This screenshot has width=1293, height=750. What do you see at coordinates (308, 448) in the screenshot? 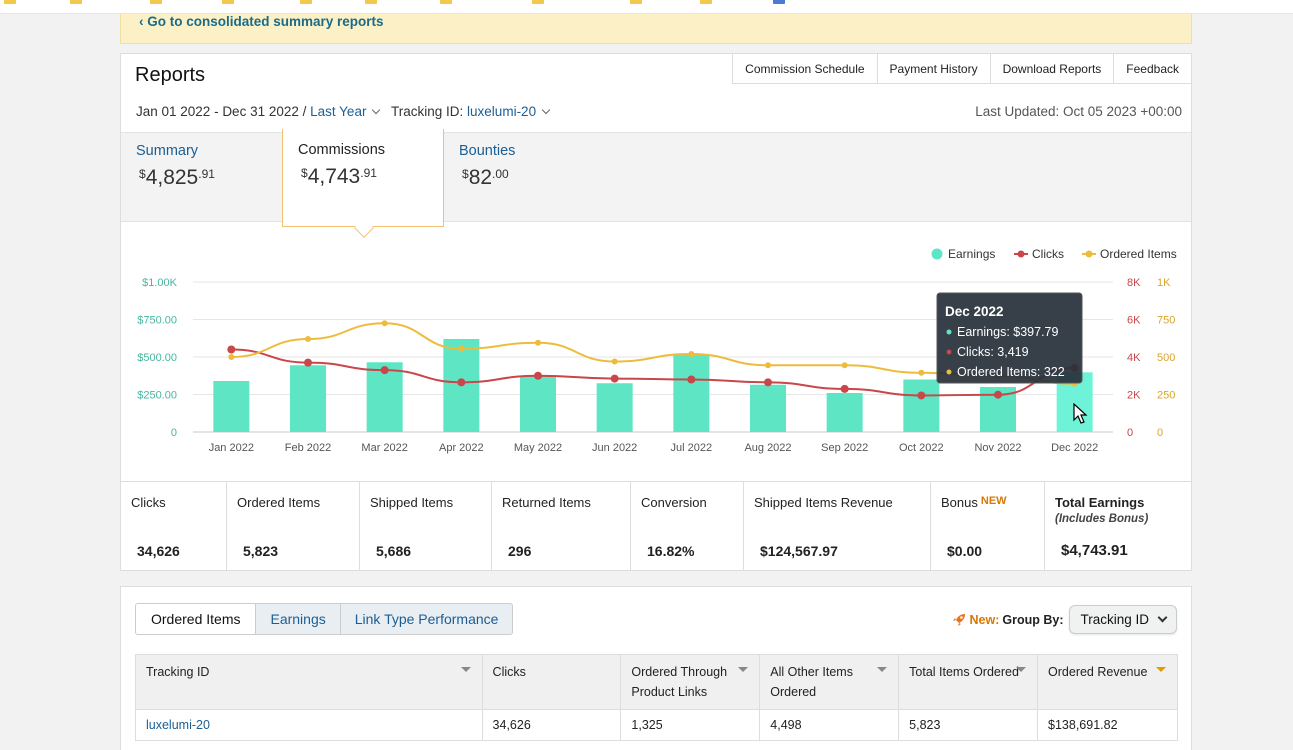
I see `x-axis-tick: Feb 2022` at bounding box center [308, 448].